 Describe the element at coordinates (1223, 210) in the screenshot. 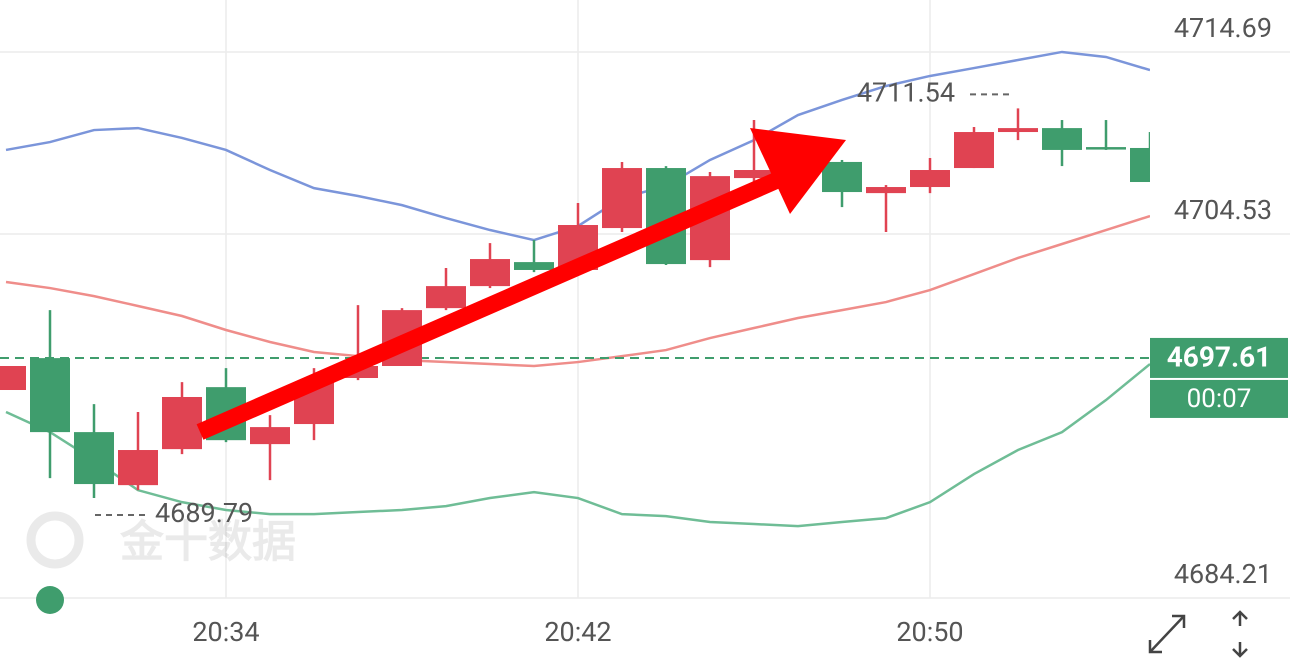

I see `y-tick-label: 4704.53` at that location.